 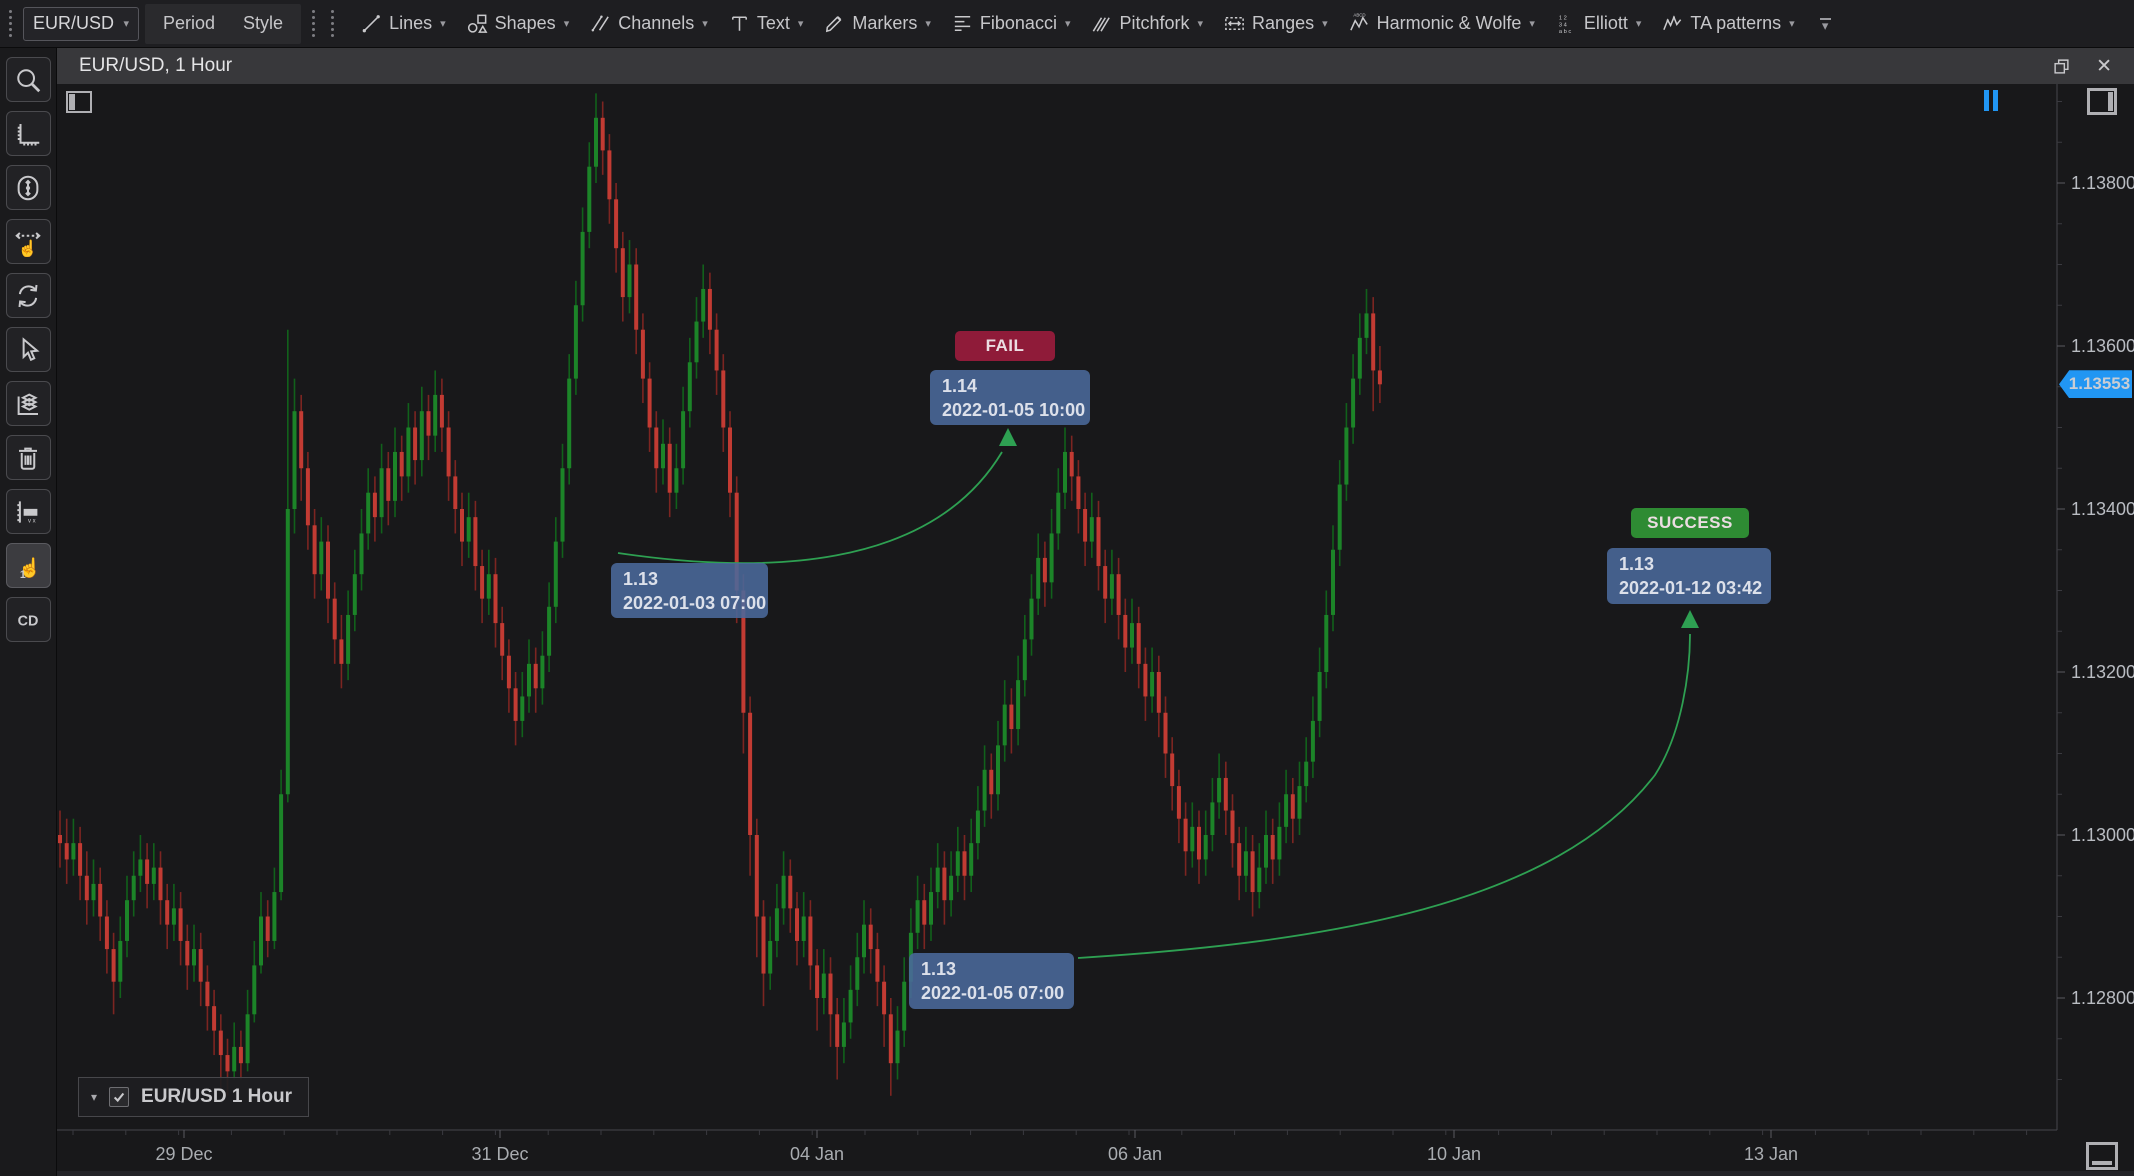 What do you see at coordinates (28, 511) in the screenshot?
I see `sidebar-legend-tool: v x` at bounding box center [28, 511].